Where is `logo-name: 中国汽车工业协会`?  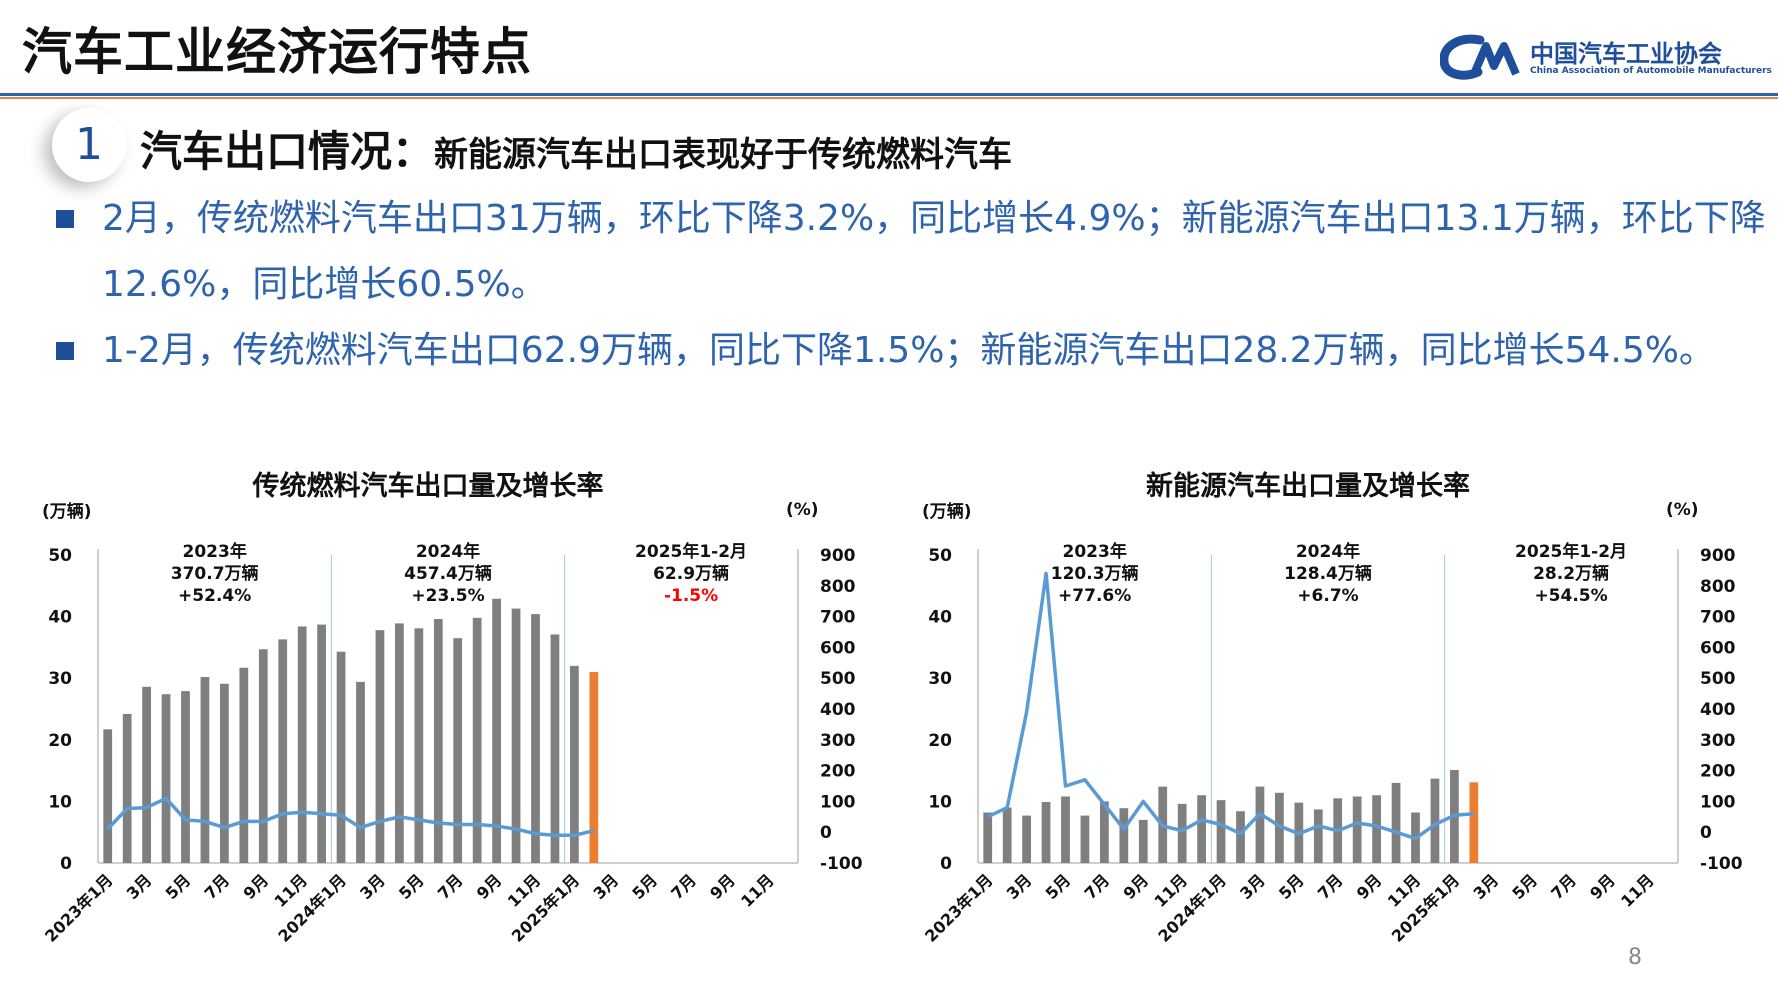 logo-name: 中国汽车工业协会 is located at coordinates (1626, 54).